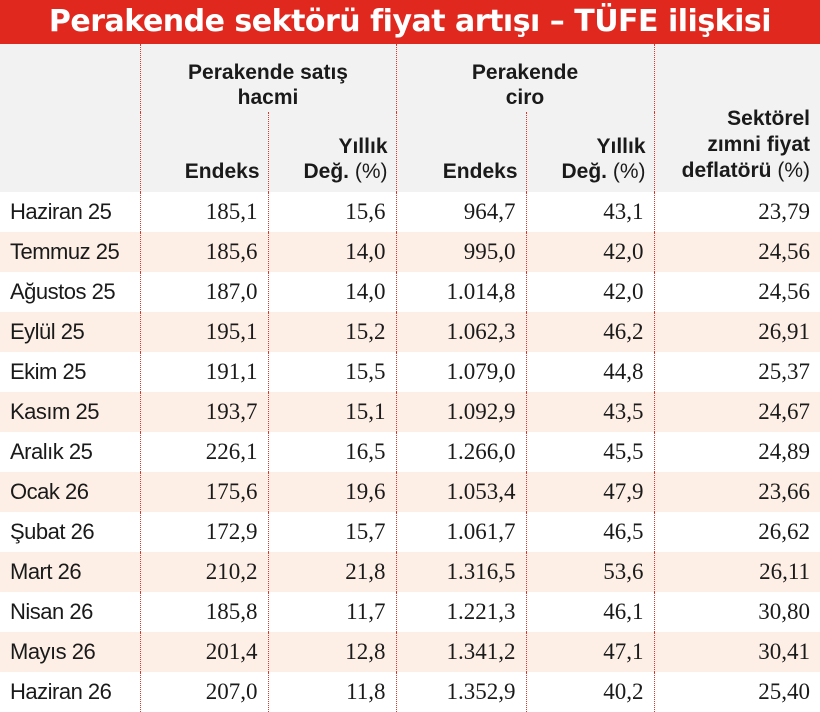 This screenshot has height=712, width=820. I want to click on column-header-deflator: Sektörel zımni fiyat deflatörü (%), so click(737, 118).